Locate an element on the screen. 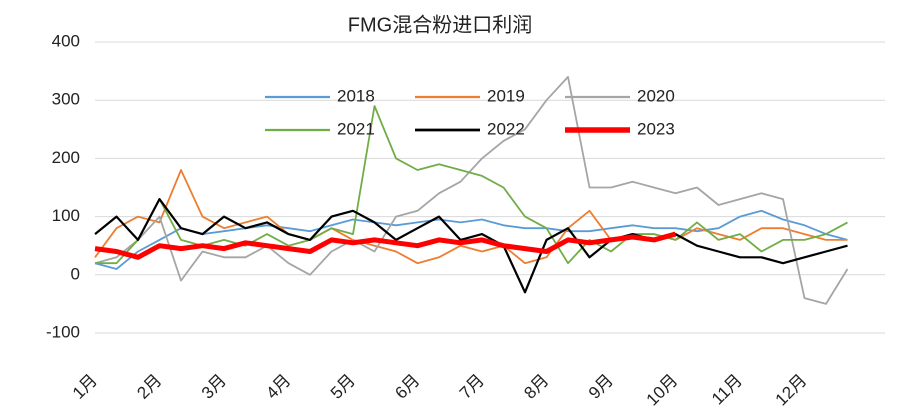 Image resolution: width=922 pixels, height=415 pixels. legend-label: 2019 is located at coordinates (506, 95).